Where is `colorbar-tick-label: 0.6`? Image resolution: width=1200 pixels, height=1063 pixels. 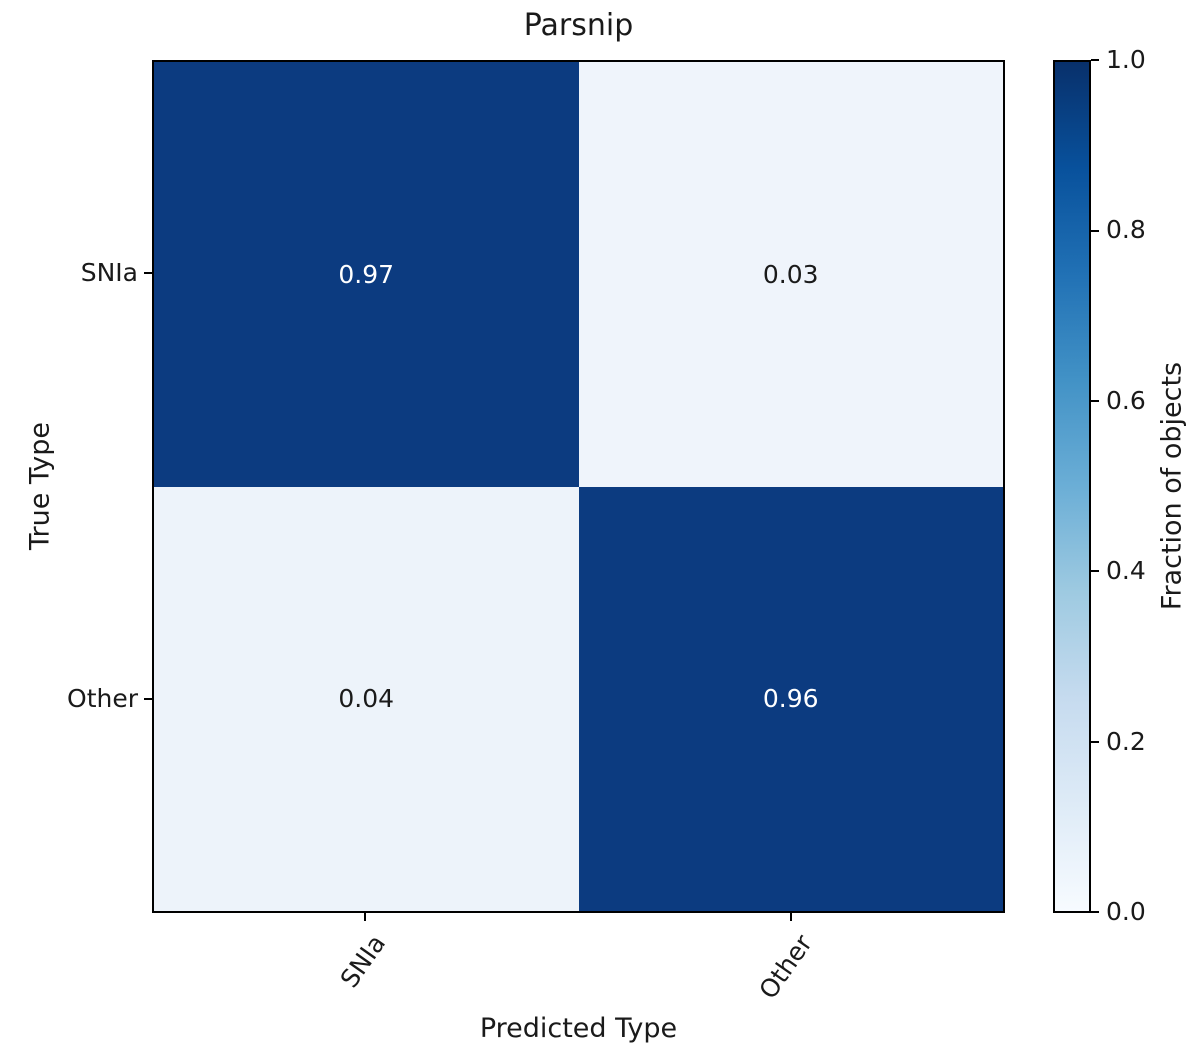 colorbar-tick-label: 0.6 is located at coordinates (1126, 400).